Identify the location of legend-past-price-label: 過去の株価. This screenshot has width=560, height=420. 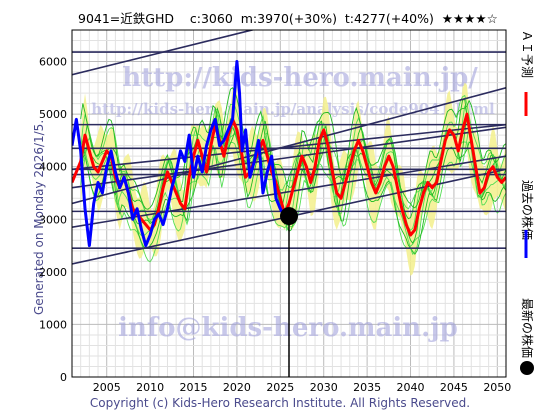
(527, 210).